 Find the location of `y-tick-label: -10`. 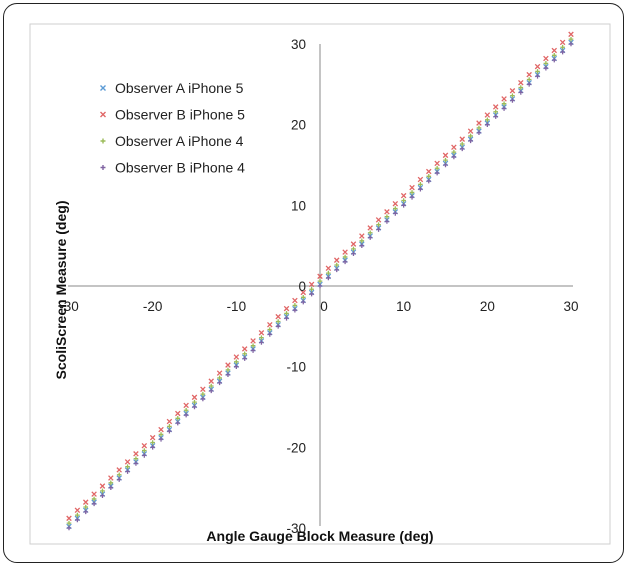

y-tick-label: -10 is located at coordinates (296, 367).